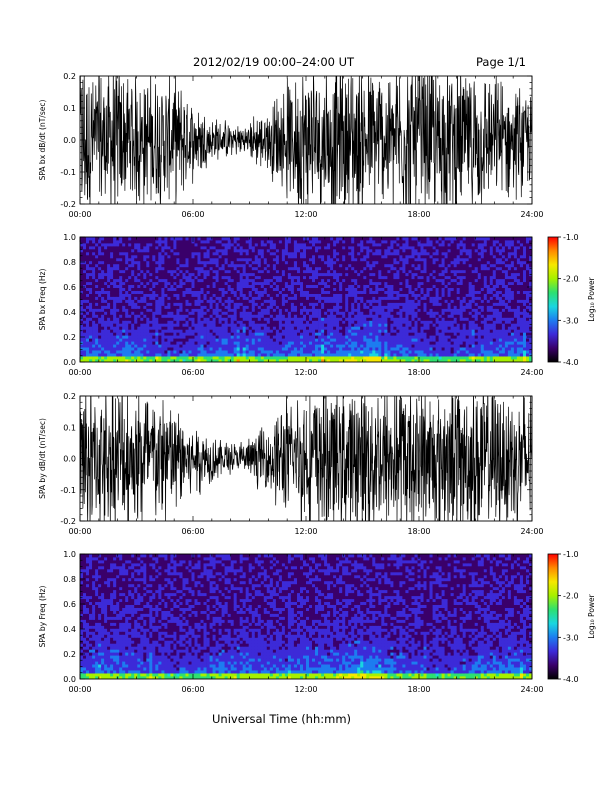 This screenshot has height=792, width=612. What do you see at coordinates (282, 719) in the screenshot?
I see `x-axis-label: Universal Time (hh:mm)` at bounding box center [282, 719].